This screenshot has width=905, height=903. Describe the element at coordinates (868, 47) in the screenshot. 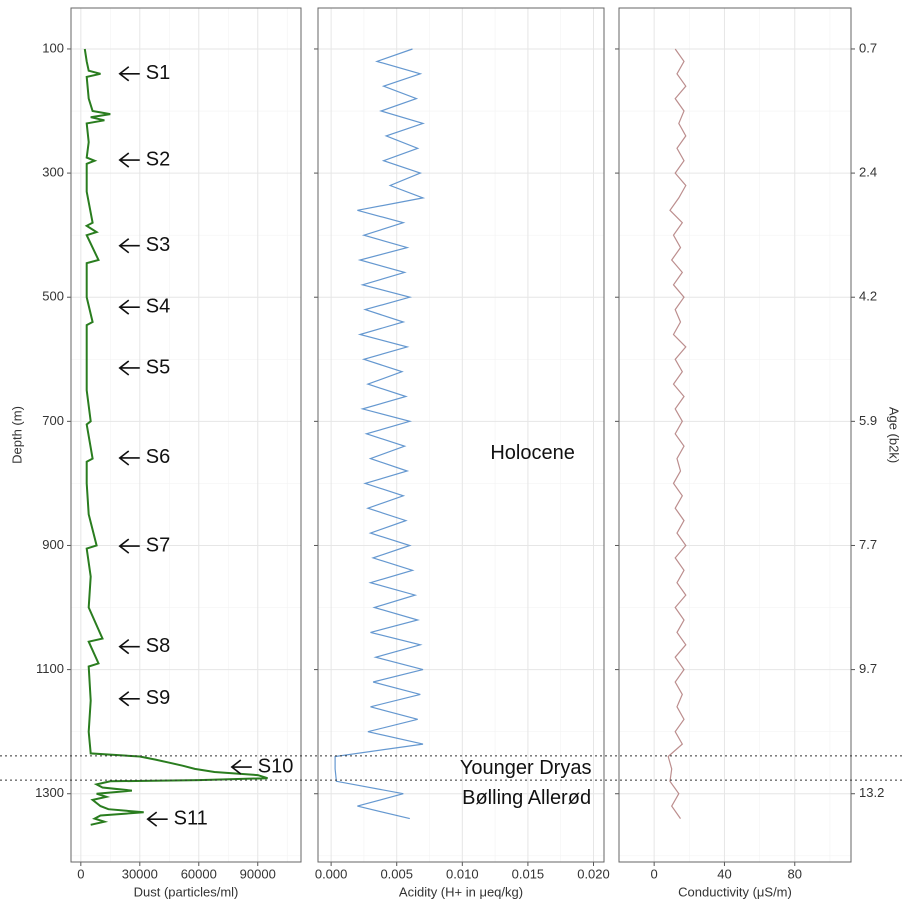

I see `y2-tick-label: 0.7` at that location.